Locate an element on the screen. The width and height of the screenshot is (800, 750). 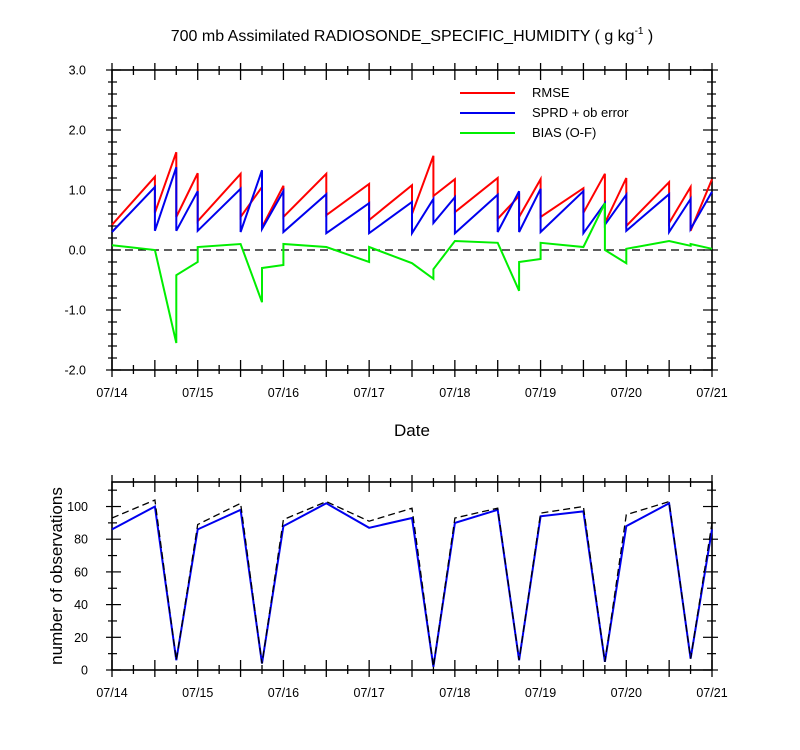
y-tick-label: 0.0 is located at coordinates (77, 251).